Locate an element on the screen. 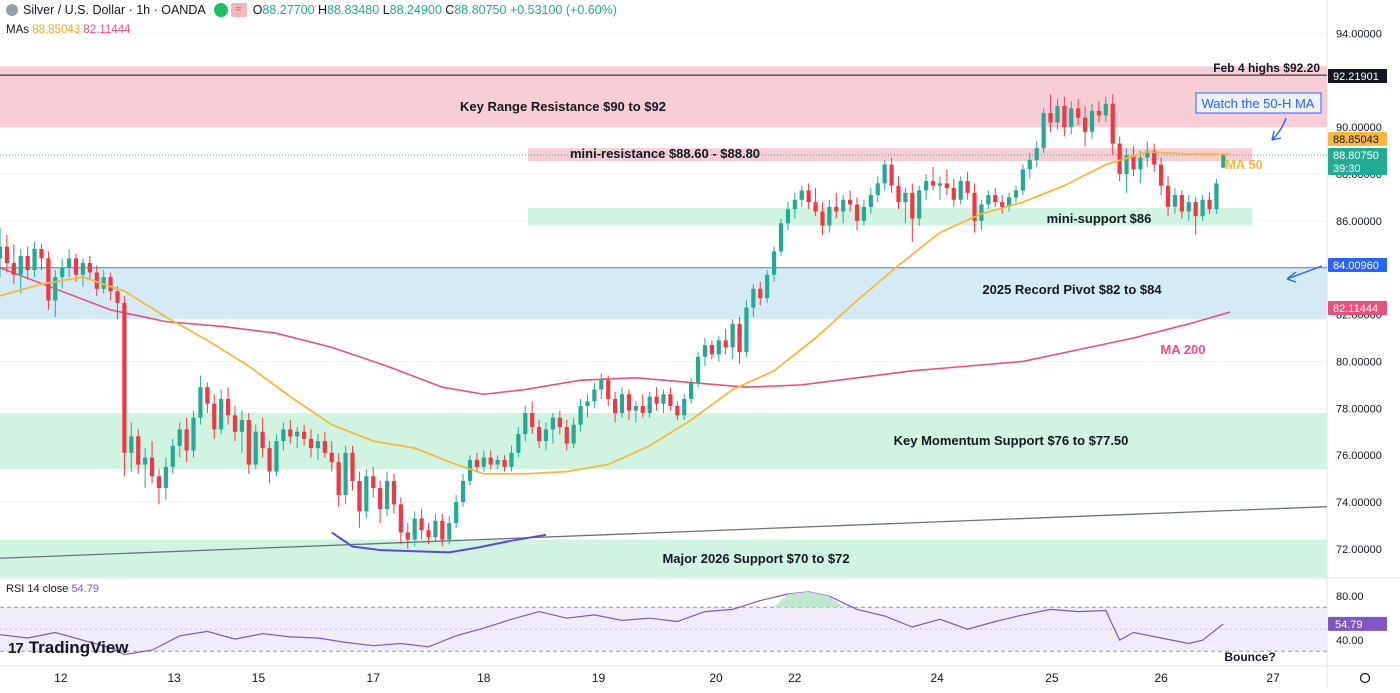 The image size is (1400, 693). tradingview-mark-icon: 17 is located at coordinates (16, 648).